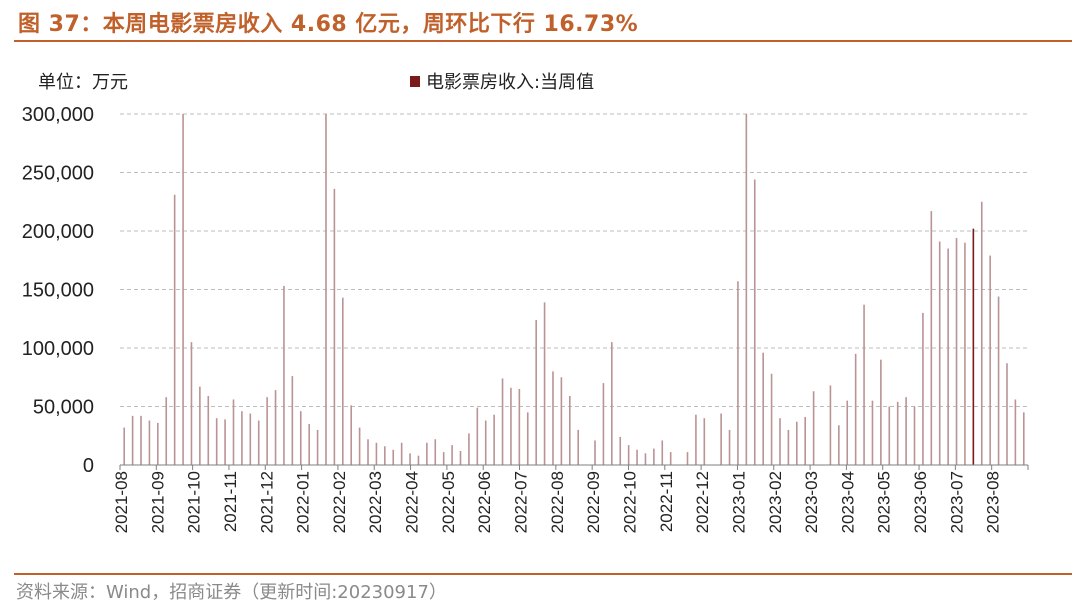 This screenshot has height=610, width=1080. I want to click on x-tick-label: 2022-04, so click(412, 502).